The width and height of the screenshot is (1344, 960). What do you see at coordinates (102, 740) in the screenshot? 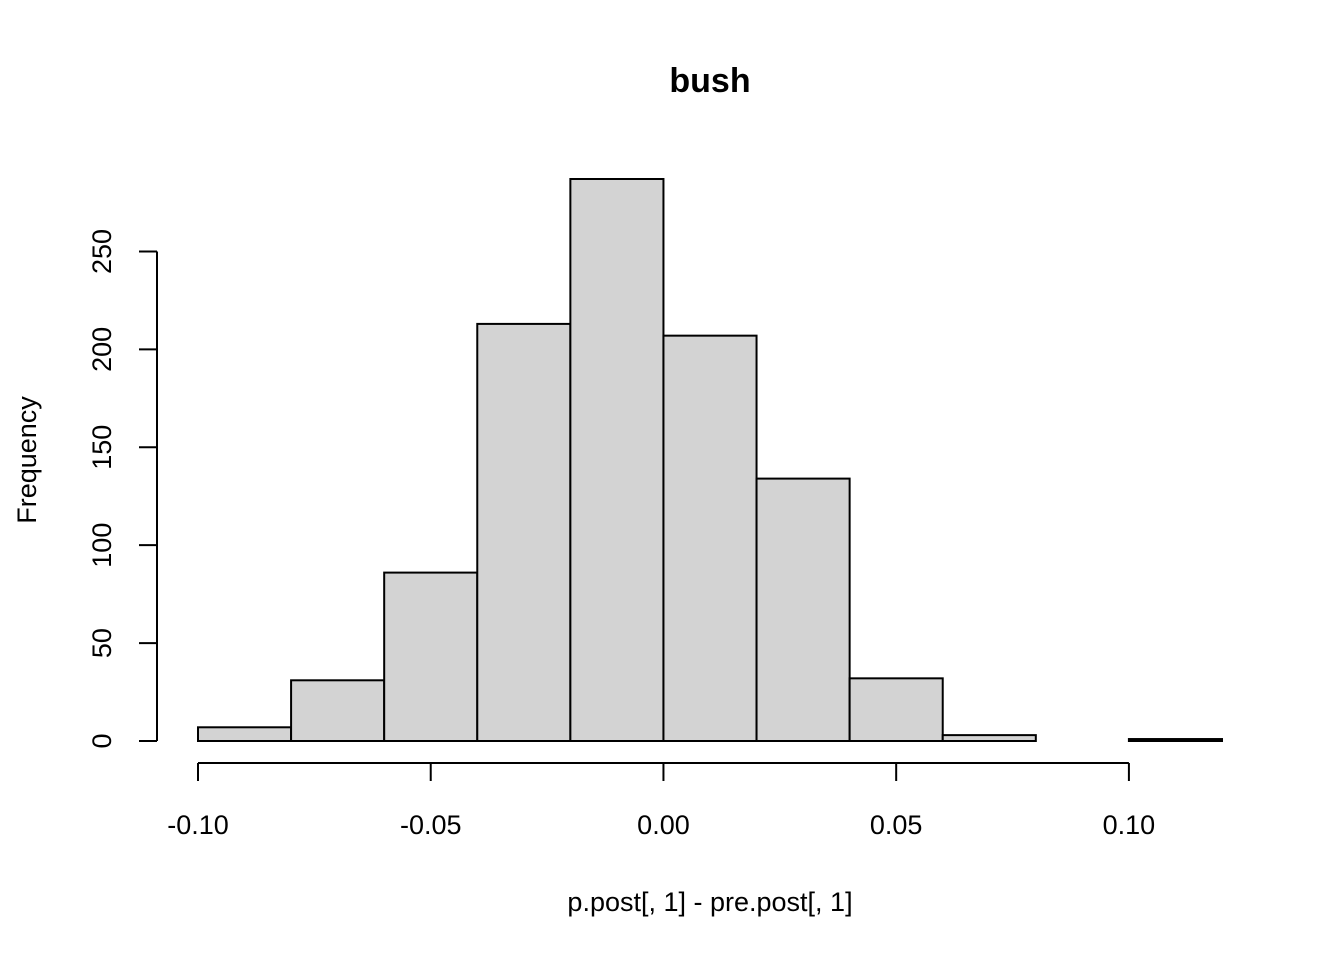
I see `y-tick-label: 0` at bounding box center [102, 740].